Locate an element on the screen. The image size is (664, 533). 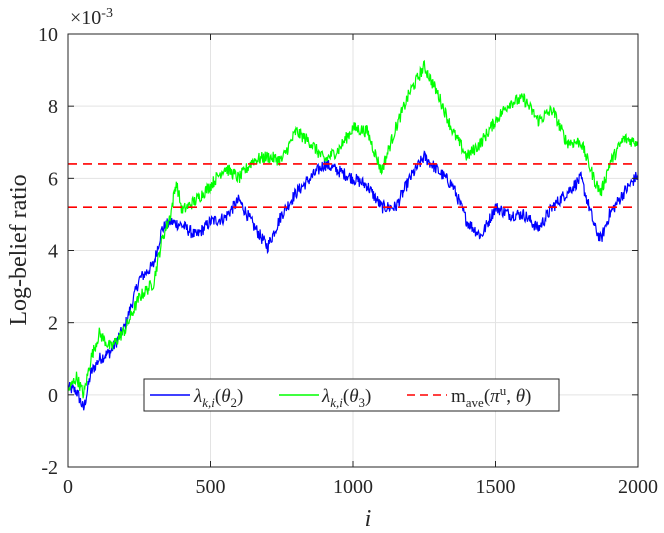
x-tick-label: 1000 is located at coordinates (353, 487).